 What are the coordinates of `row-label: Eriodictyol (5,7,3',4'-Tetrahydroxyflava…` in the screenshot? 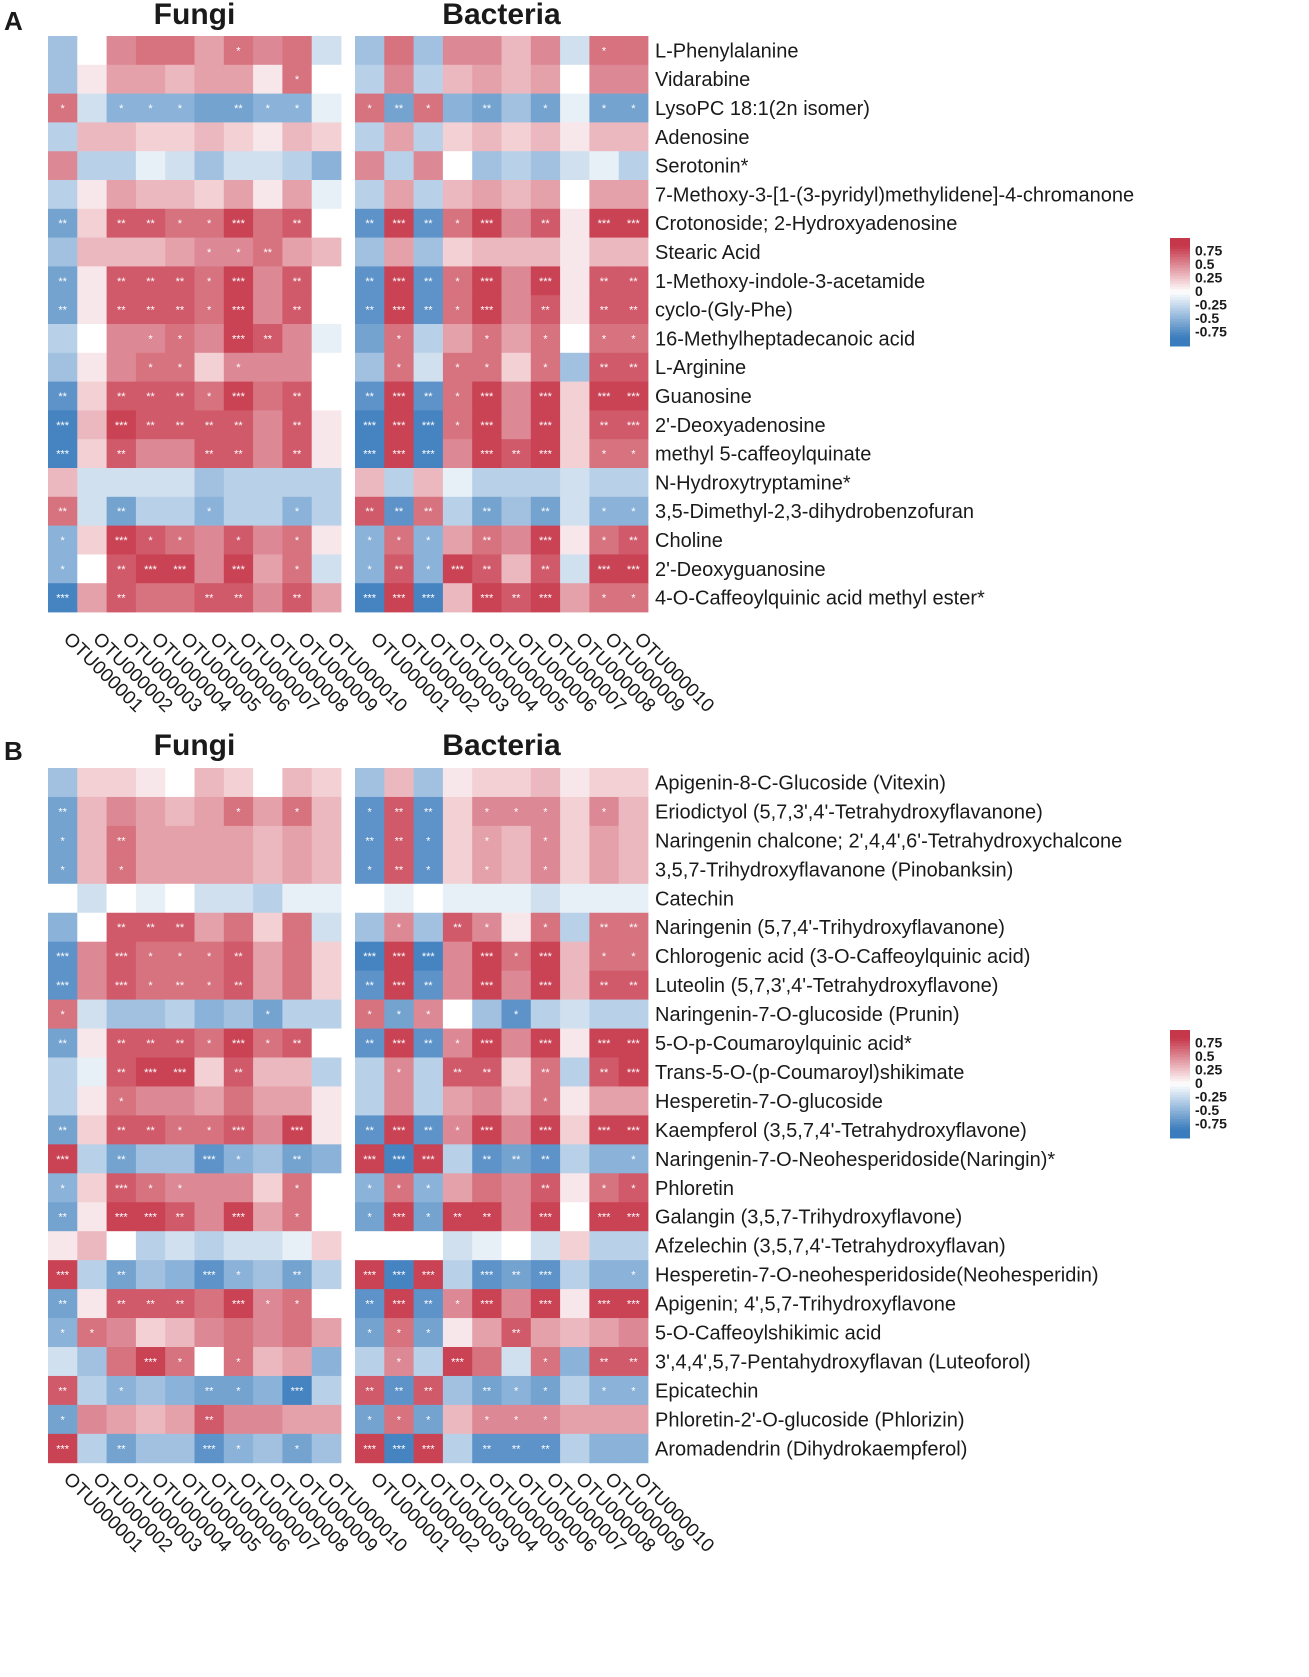 It's located at (849, 812).